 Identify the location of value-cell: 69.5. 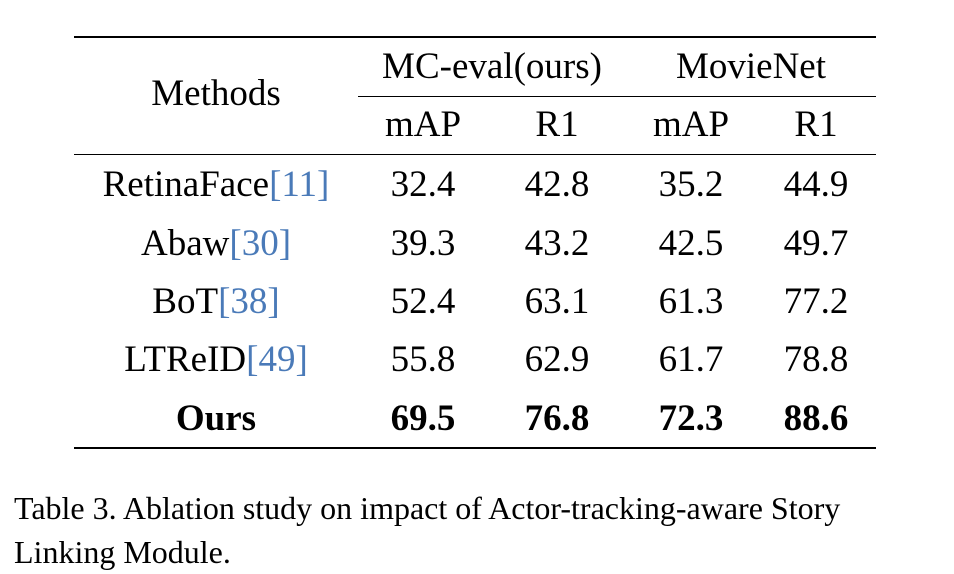
(423, 418).